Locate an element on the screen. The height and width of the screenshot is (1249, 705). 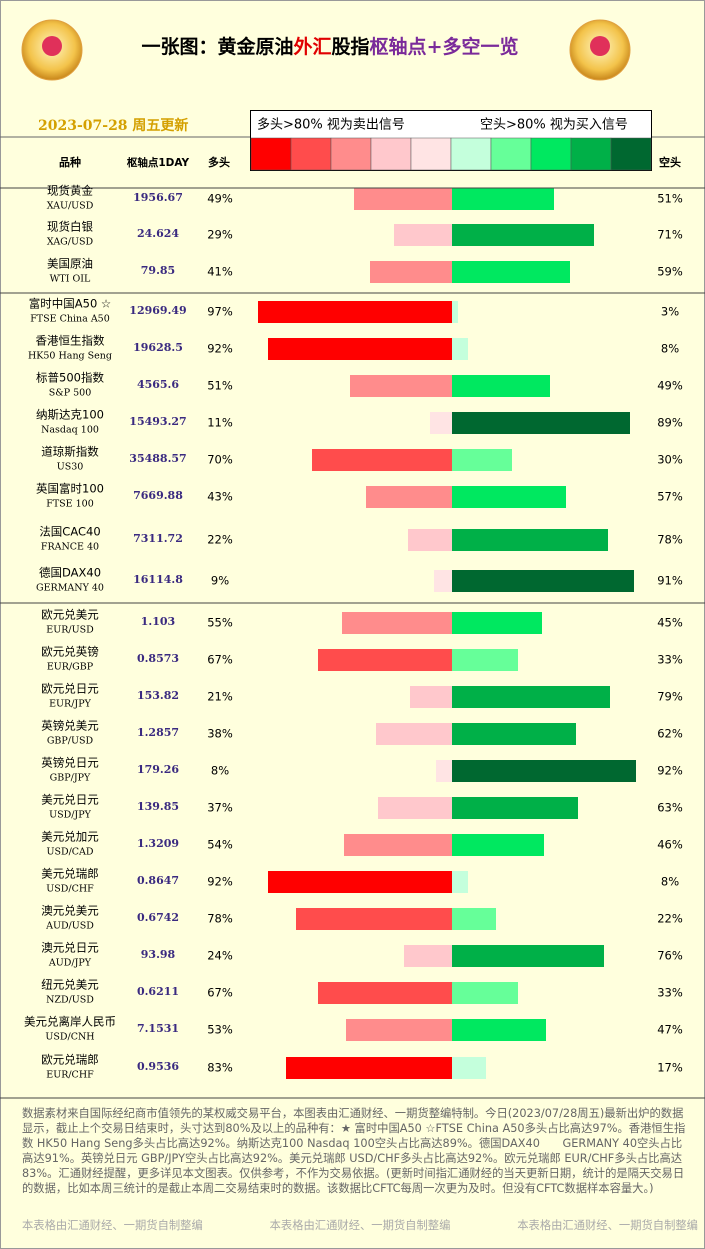
col-pivot: 枢轴点1DAY is located at coordinates (158, 162).